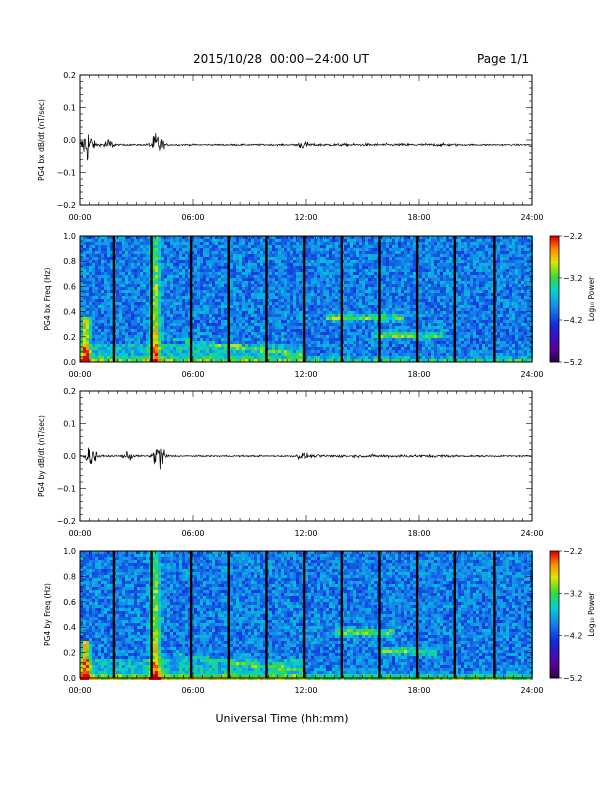  Describe the element at coordinates (572, 678) in the screenshot. I see `colorbar-tick-label: −5.2` at that location.